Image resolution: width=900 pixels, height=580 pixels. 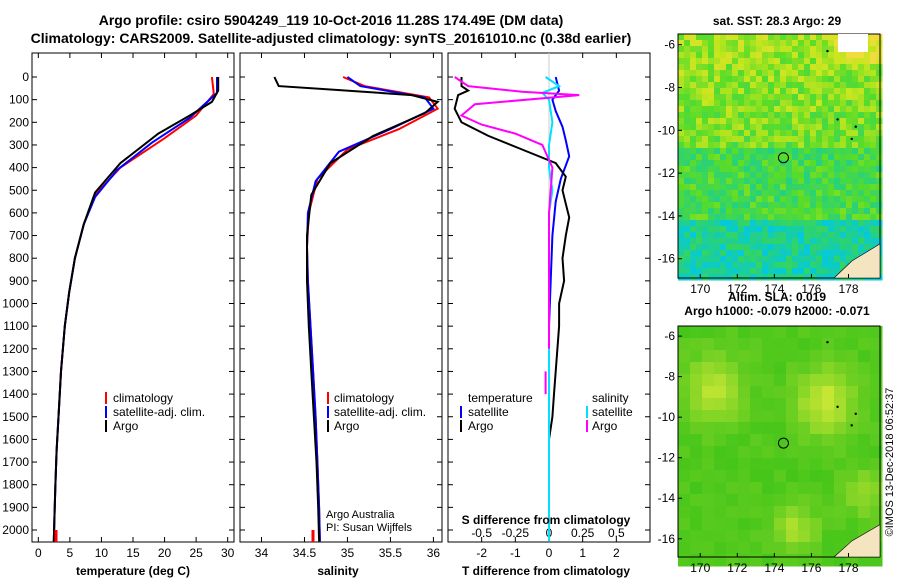 What do you see at coordinates (356, 309) in the screenshot?
I see `series-line` at bounding box center [356, 309].